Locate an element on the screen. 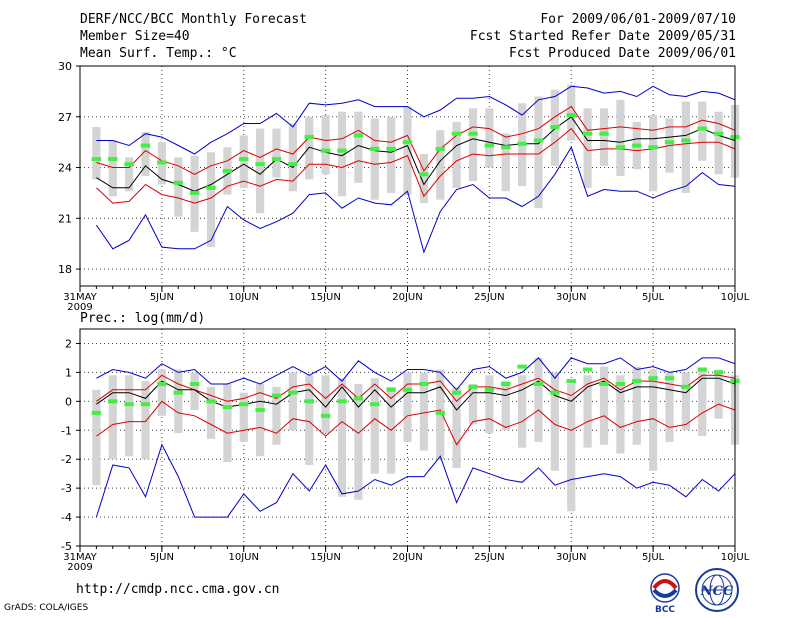 This screenshot has width=800, height=618. variable-label: Mean Surf. Temp.: °C is located at coordinates (158, 53).